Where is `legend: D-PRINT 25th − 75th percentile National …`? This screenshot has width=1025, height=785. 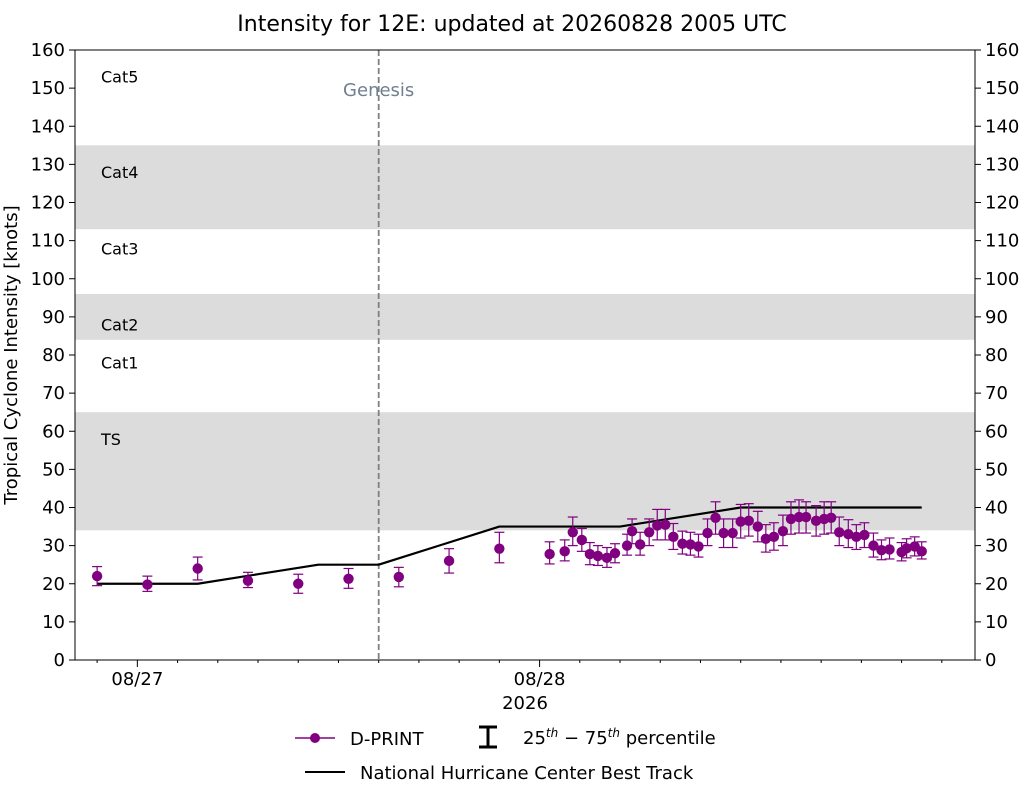 legend: D-PRINT 25th − 75th percentile National … is located at coordinates (505, 754).